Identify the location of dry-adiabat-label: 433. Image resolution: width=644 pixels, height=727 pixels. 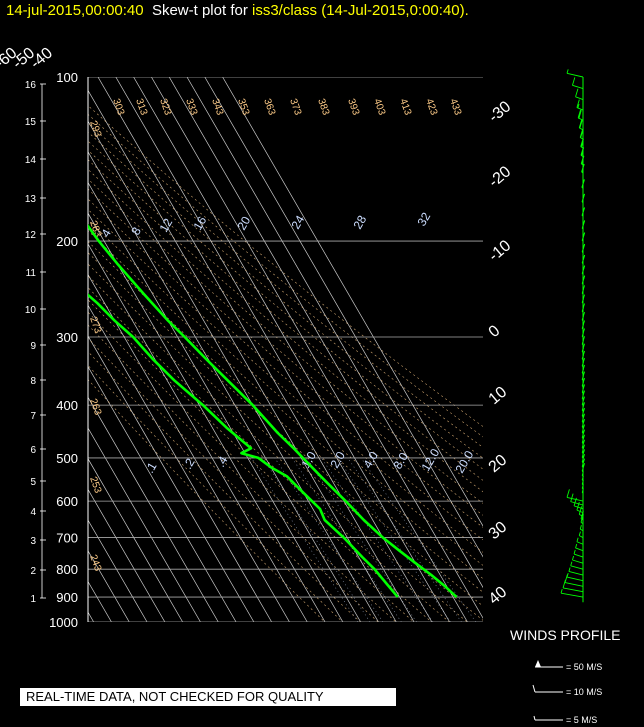
(455, 107).